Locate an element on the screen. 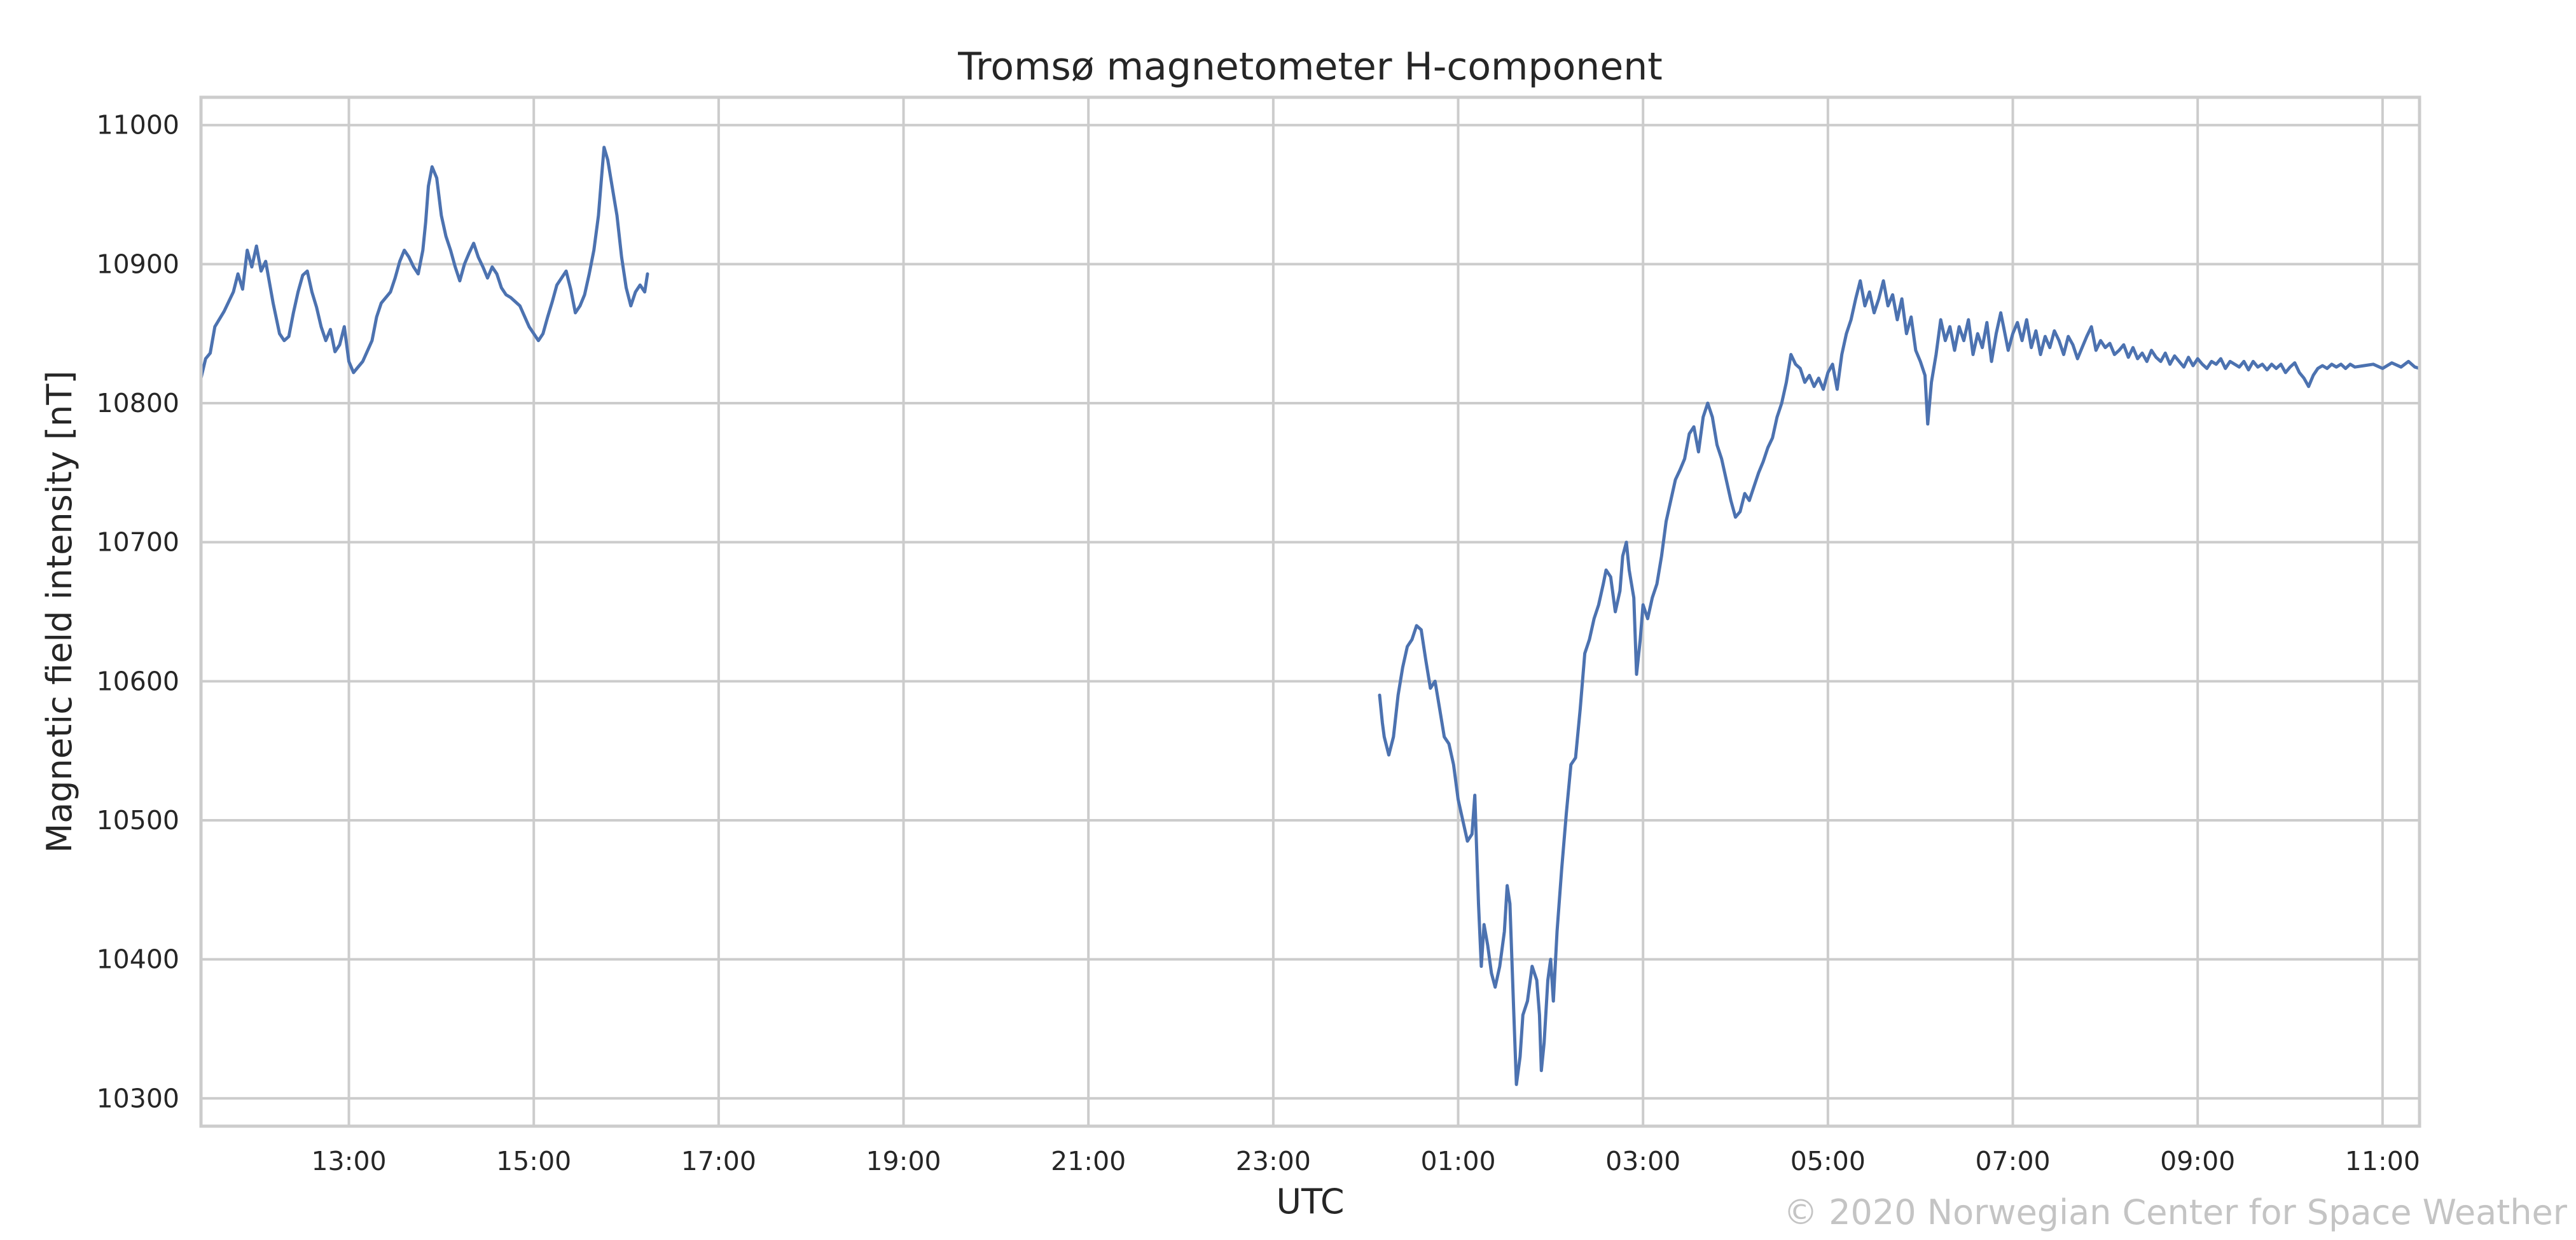 The image size is (2576, 1240). y-tick-label: 11000 is located at coordinates (138, 125).